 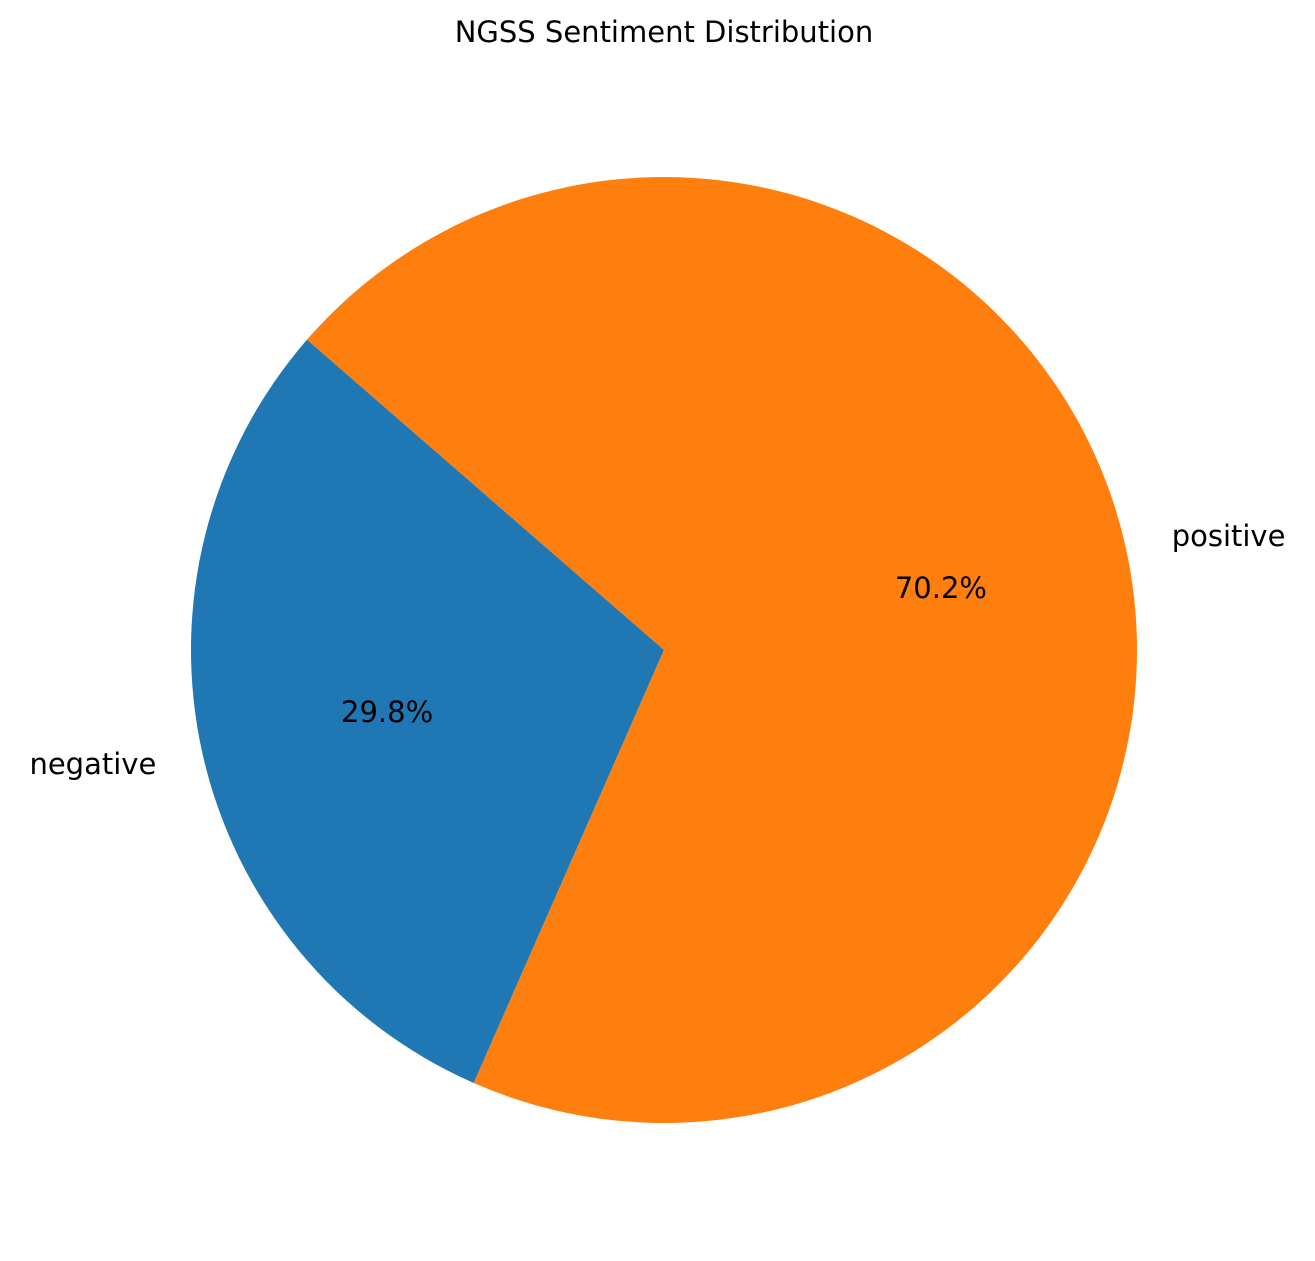 I want to click on slice-percent-negative: 29.8%, so click(x=387, y=712).